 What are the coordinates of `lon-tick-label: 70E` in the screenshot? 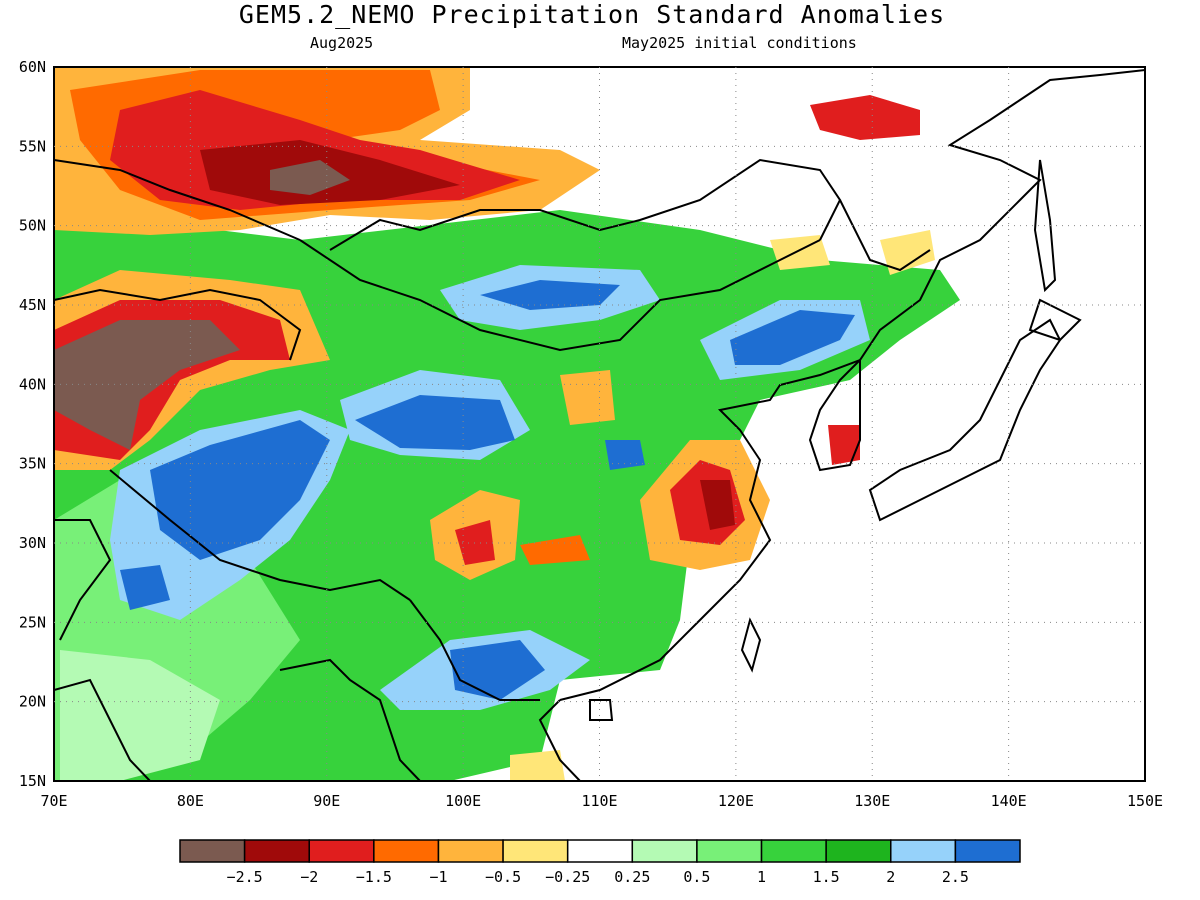 It's located at (53, 801).